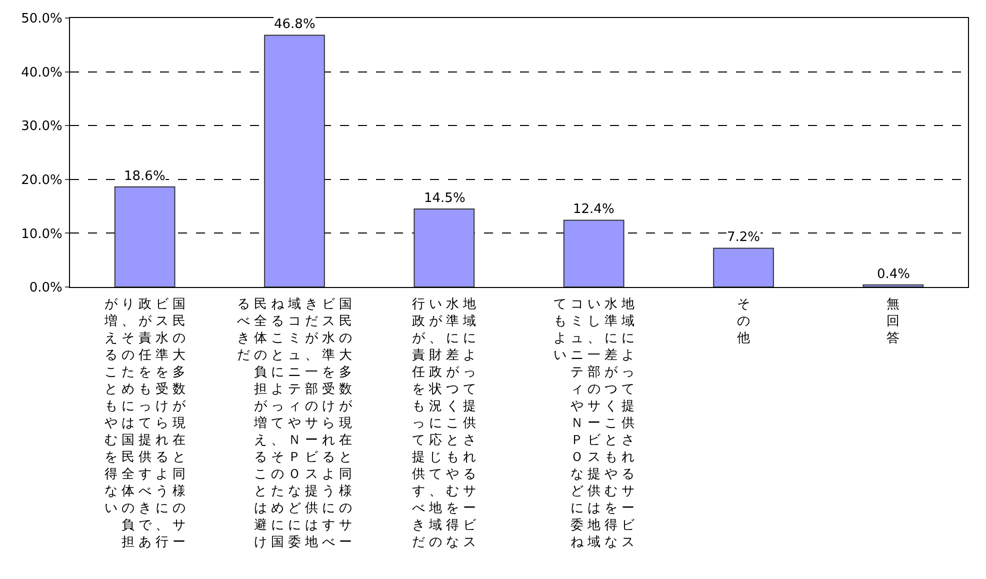 This screenshot has width=986, height=579. What do you see at coordinates (41, 126) in the screenshot?
I see `y-tick-label: 30.0%` at bounding box center [41, 126].